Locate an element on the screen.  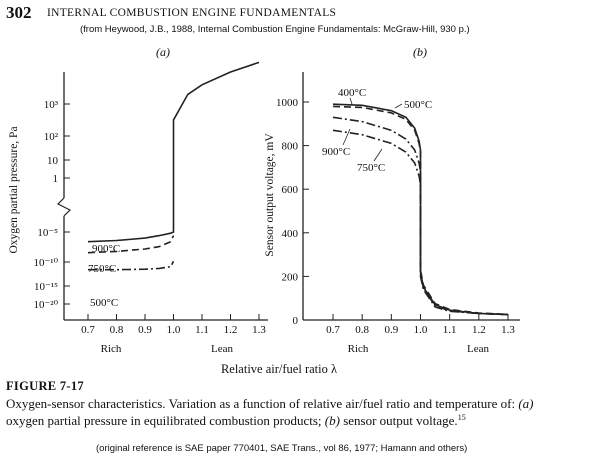
panel-b-y-tick-label: 1000 is located at coordinates (287, 103).